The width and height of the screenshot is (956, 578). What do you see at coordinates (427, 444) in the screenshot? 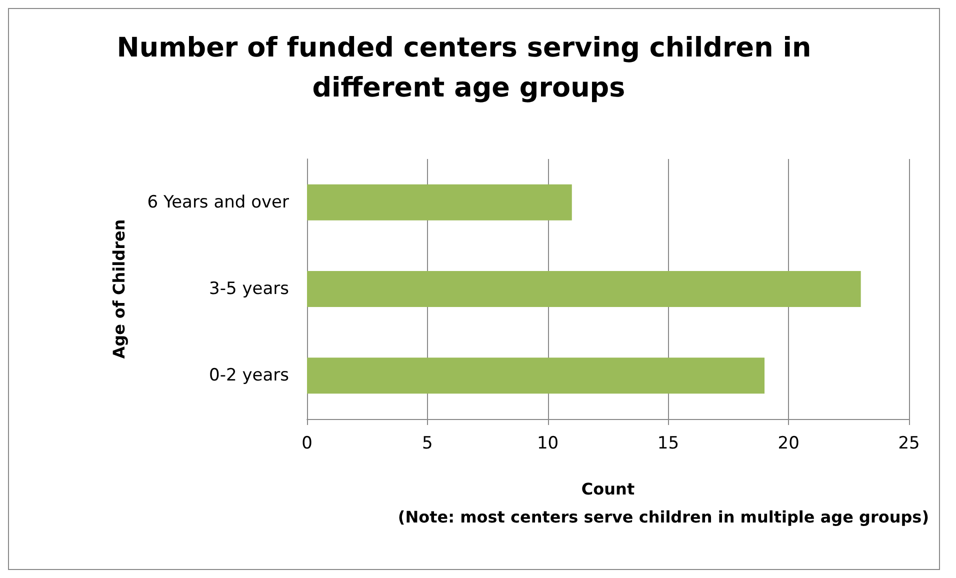
I see `x-tick-label: 5` at bounding box center [427, 444].